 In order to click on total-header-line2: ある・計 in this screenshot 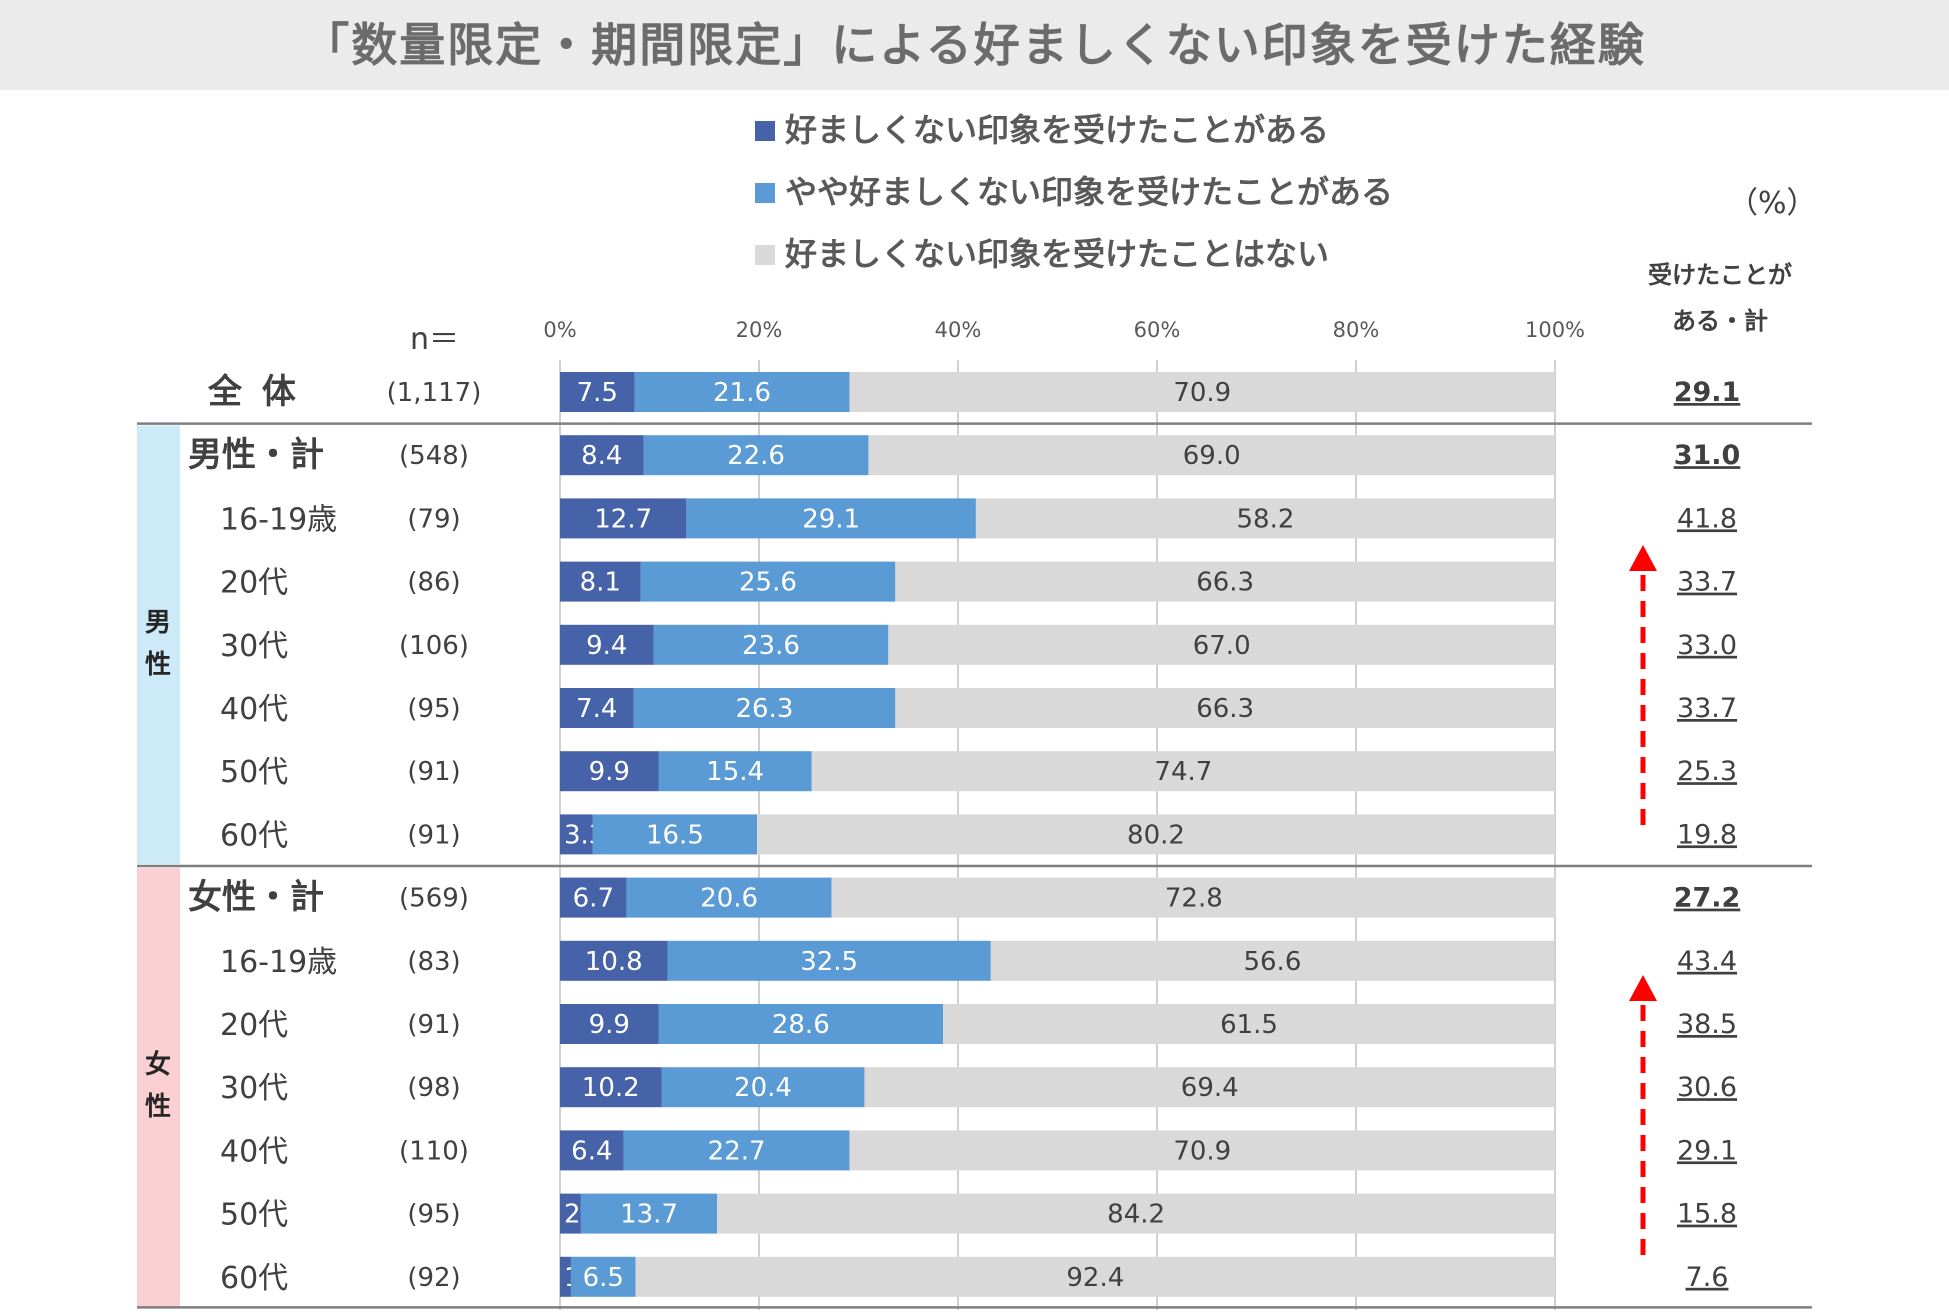, I will do `click(1720, 321)`.